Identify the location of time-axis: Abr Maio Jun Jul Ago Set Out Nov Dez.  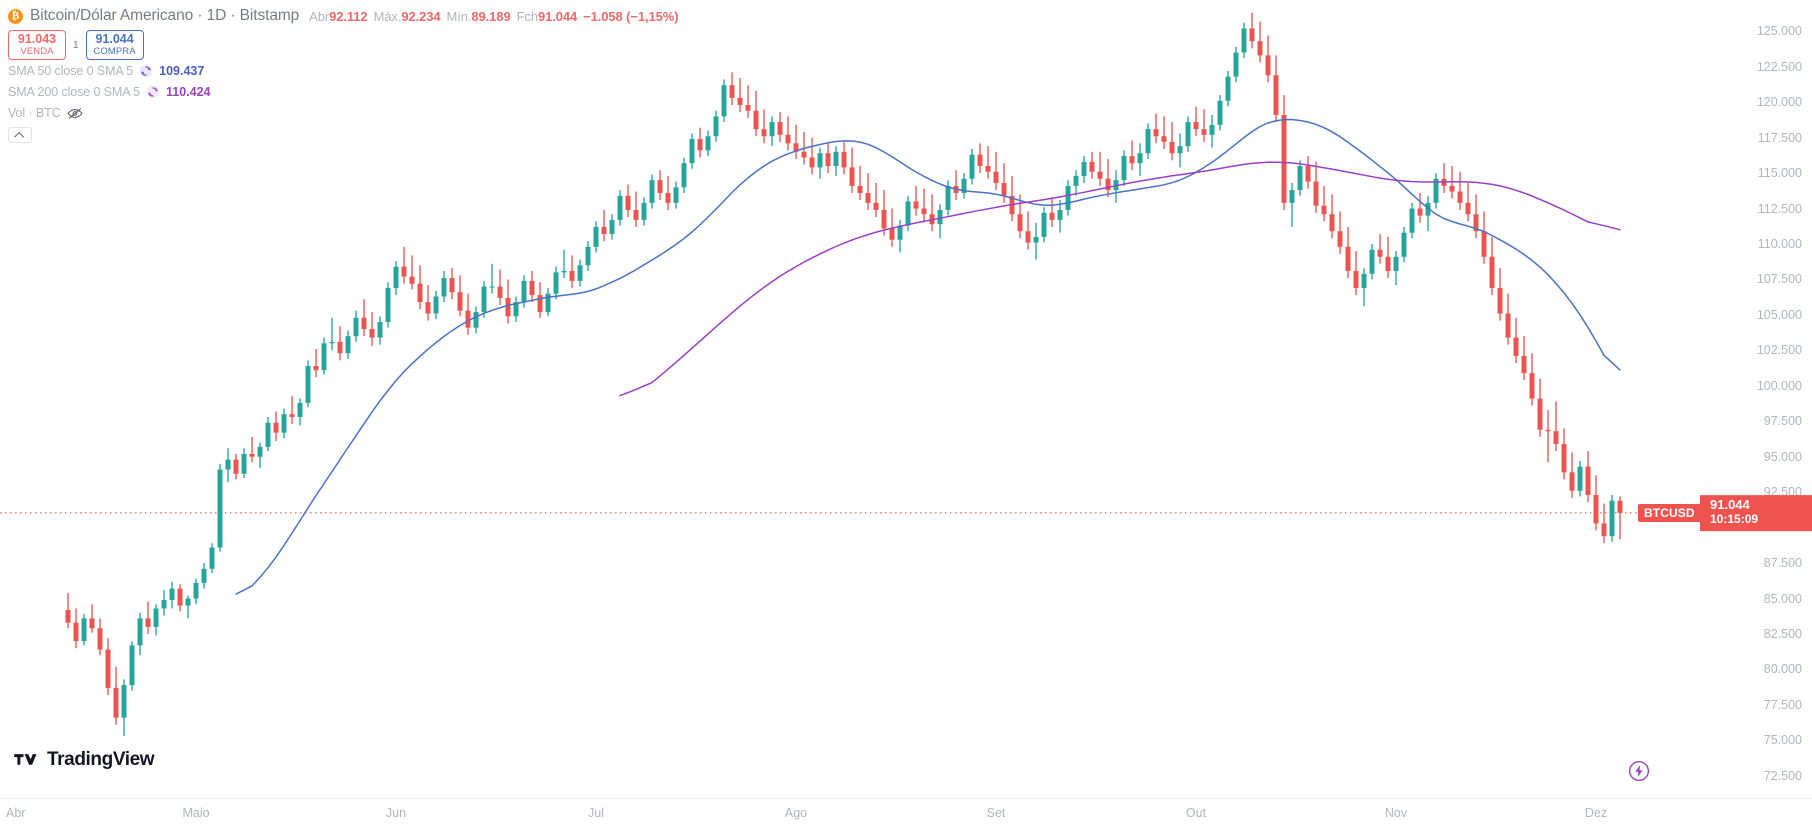
(906, 812).